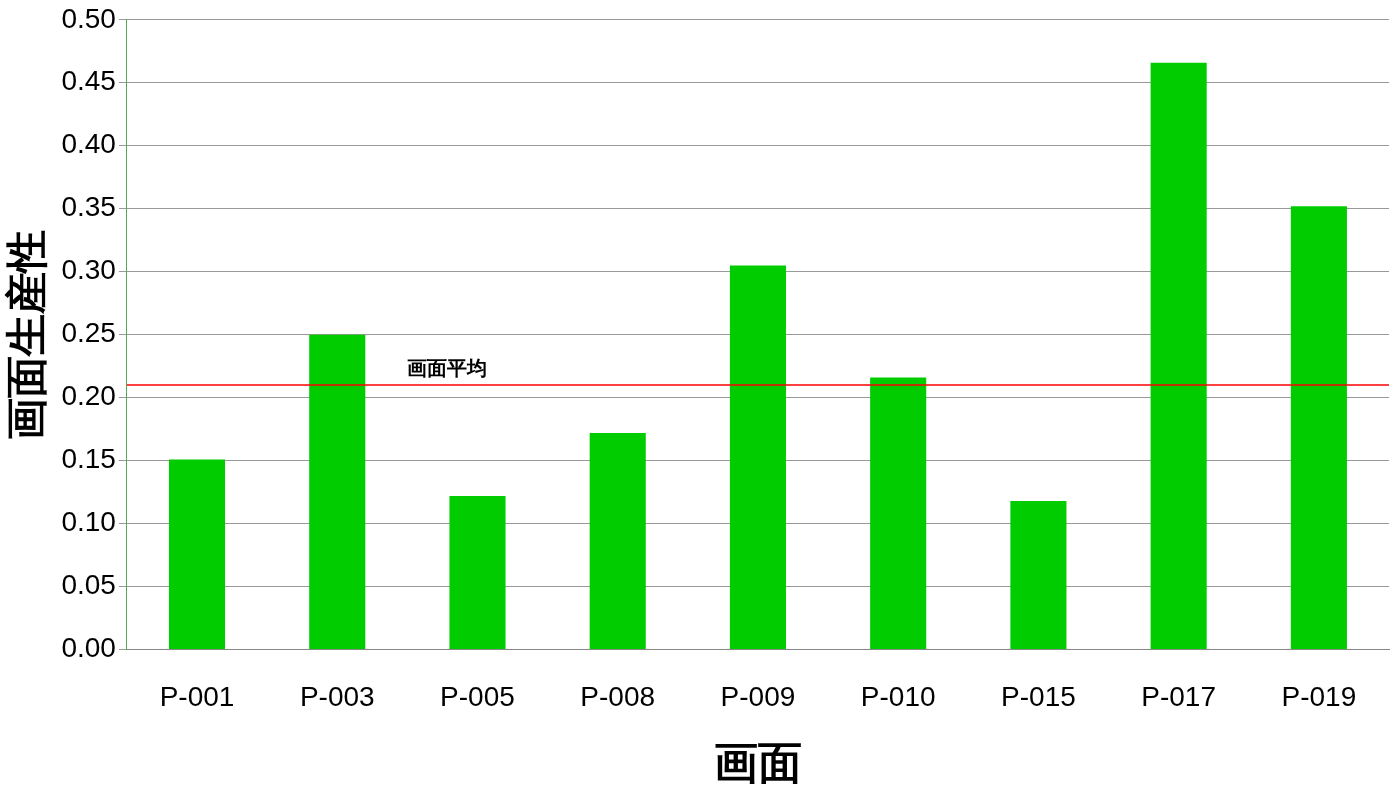  I want to click on y-tick-label: 0.00, so click(88, 648).